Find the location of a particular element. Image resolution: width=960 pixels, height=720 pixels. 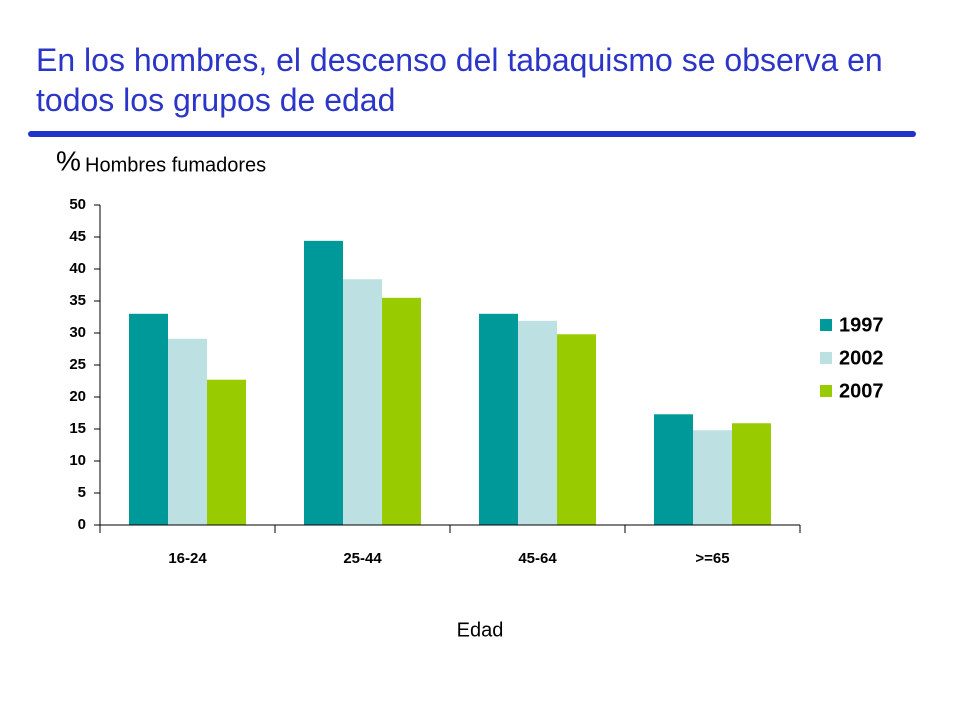

x-tick-label: >=65 is located at coordinates (712, 558).